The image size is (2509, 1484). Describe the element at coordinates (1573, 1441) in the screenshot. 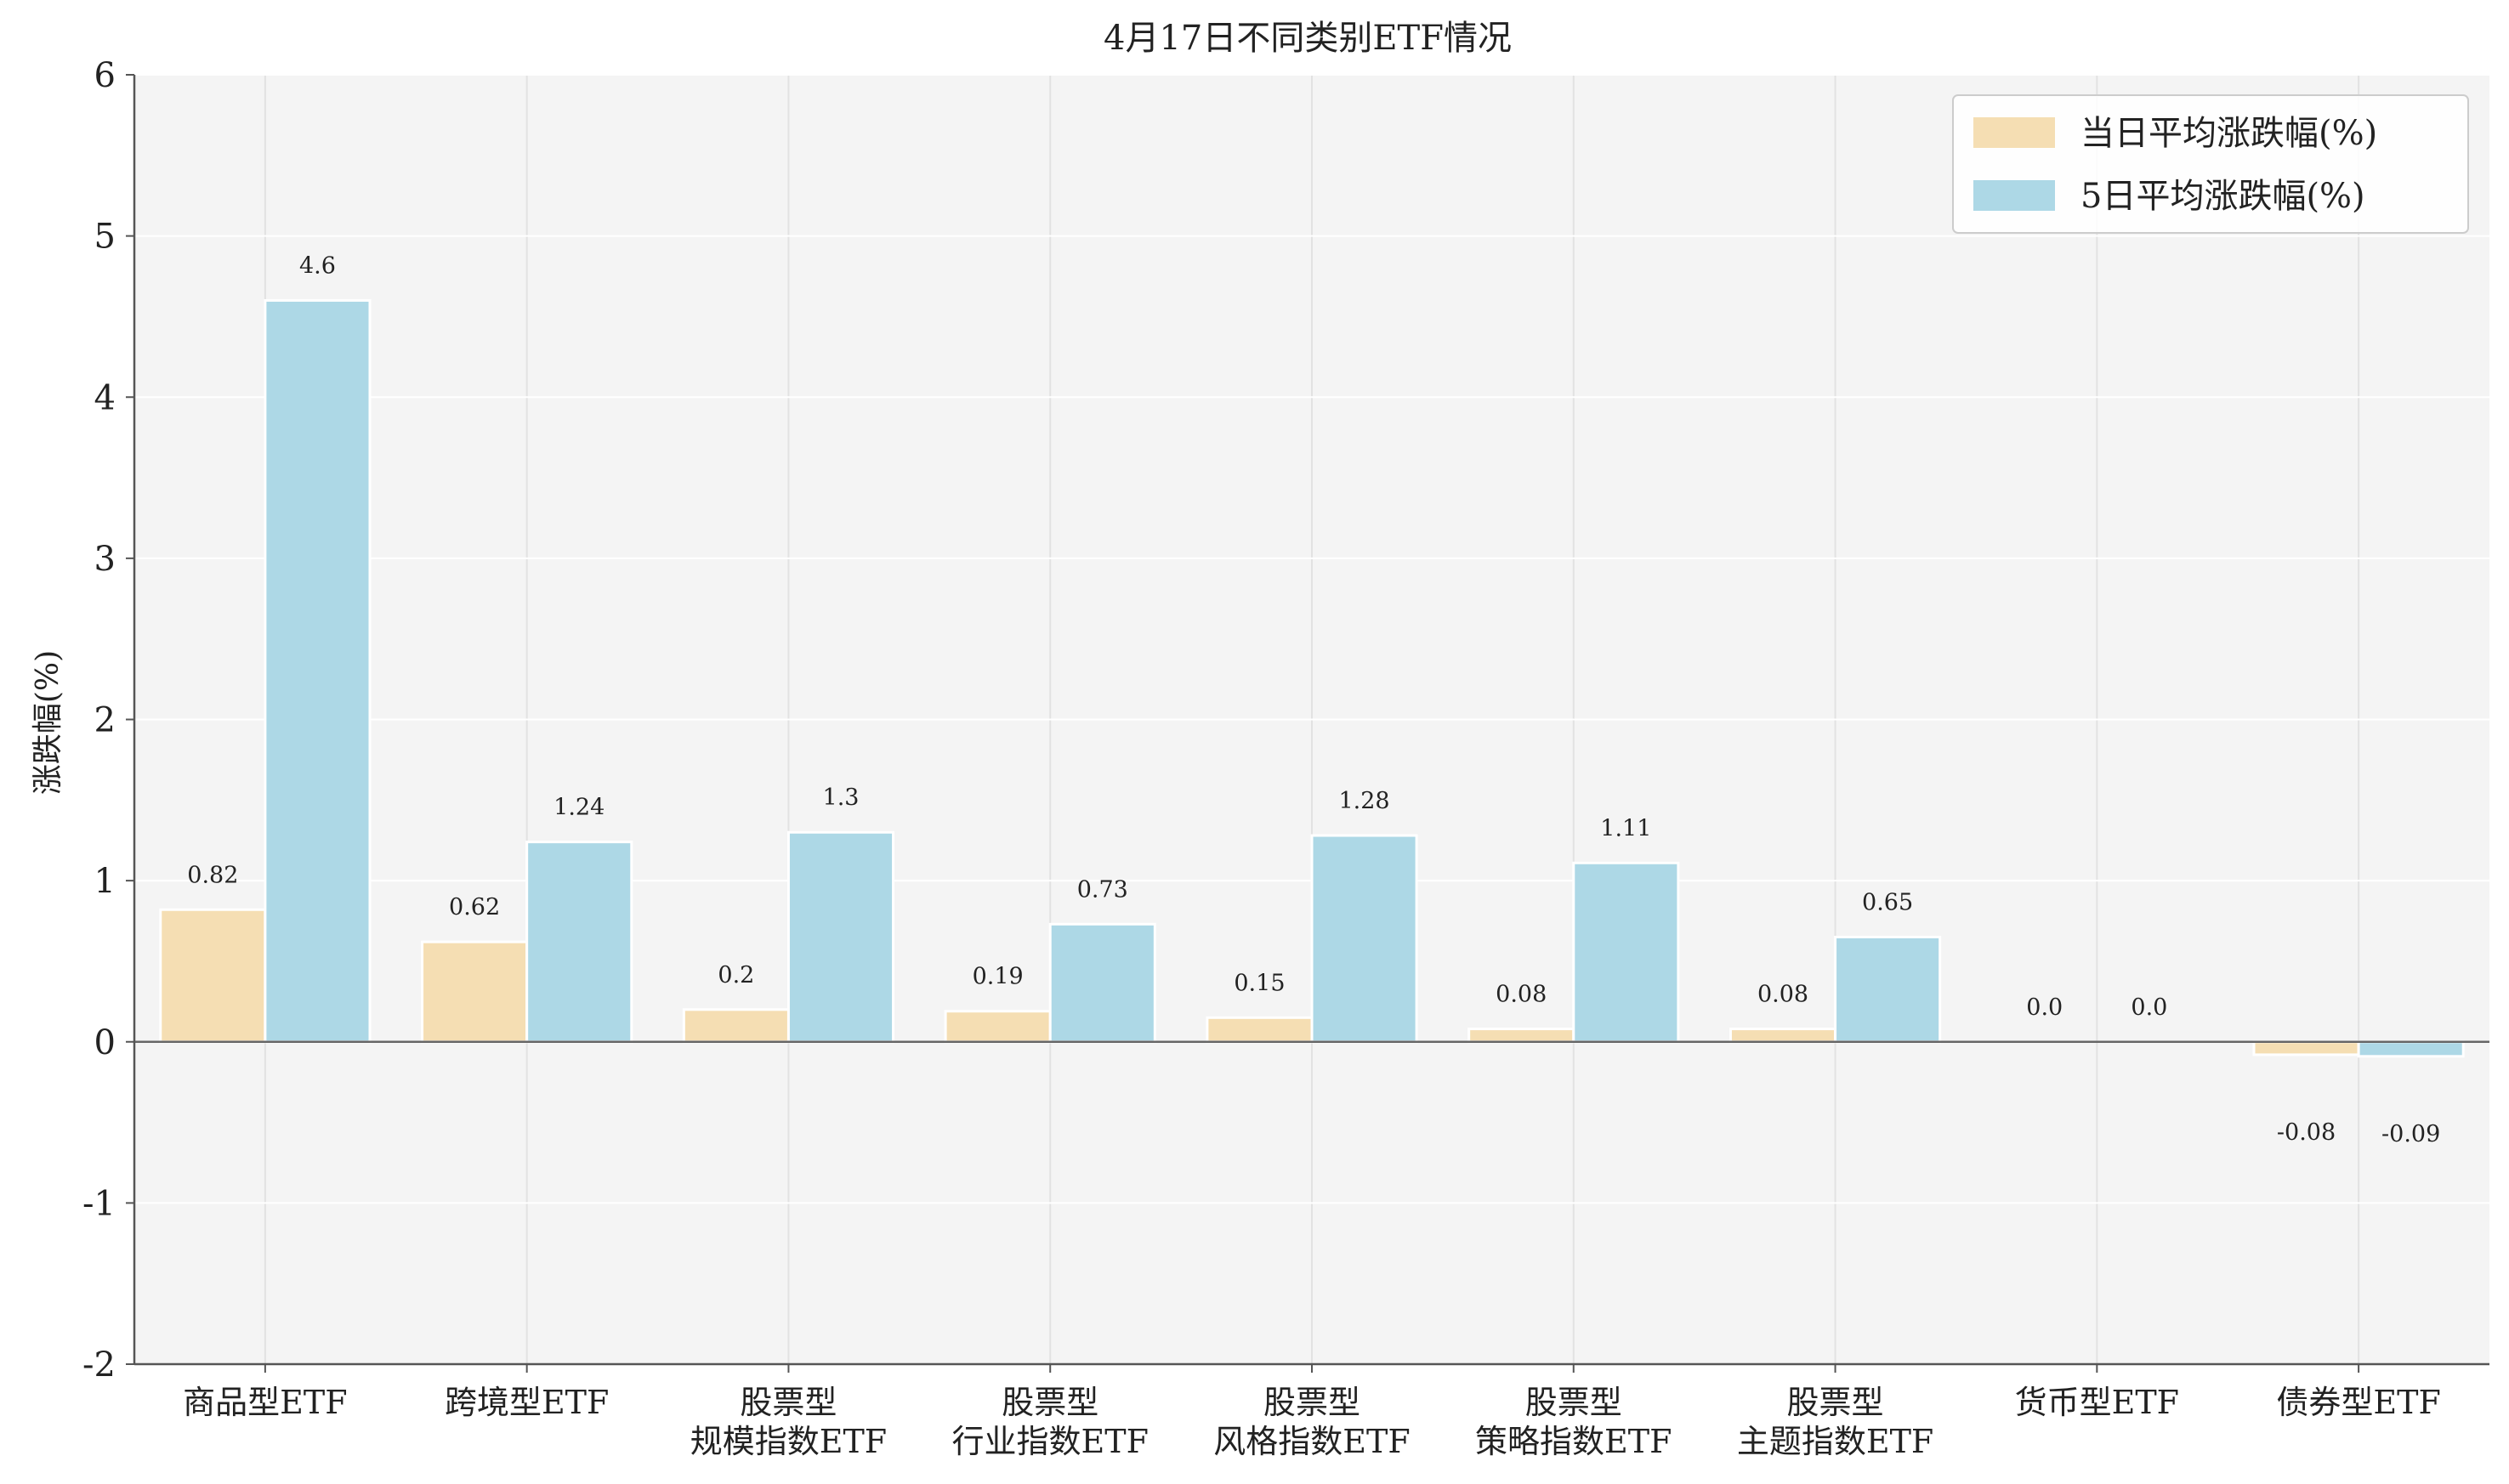

I see `x-tick-label: 策略指数ETF` at that location.